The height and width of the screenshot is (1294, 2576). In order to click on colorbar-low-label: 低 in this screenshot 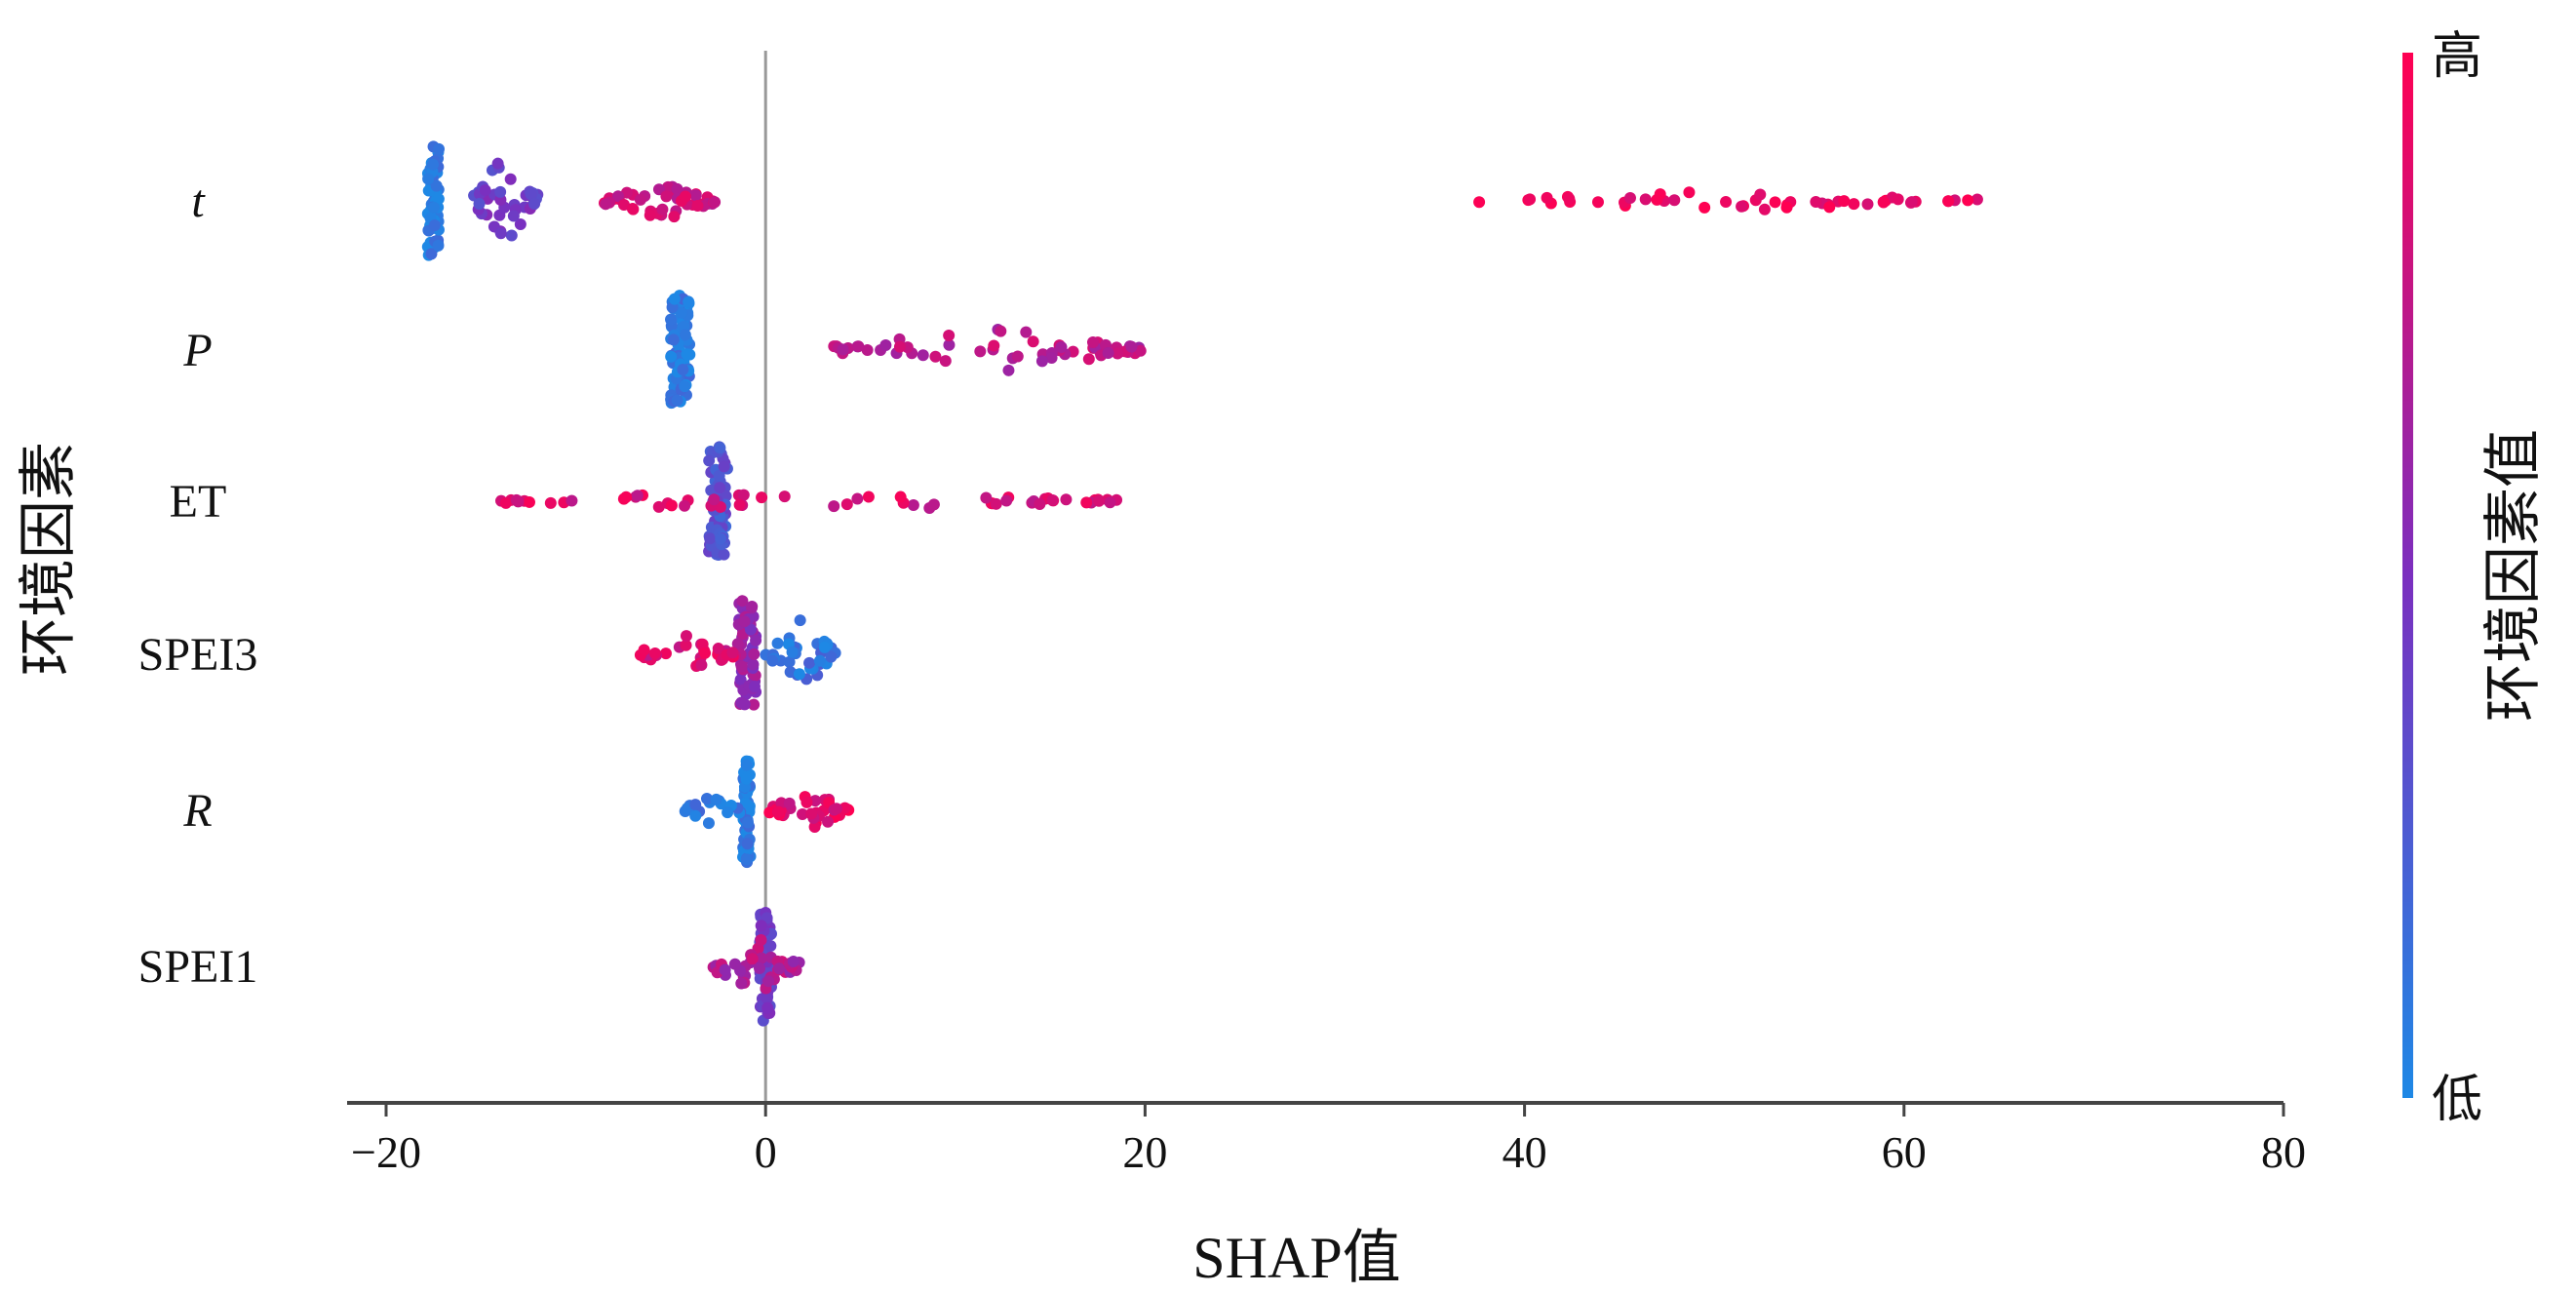, I will do `click(2457, 1100)`.